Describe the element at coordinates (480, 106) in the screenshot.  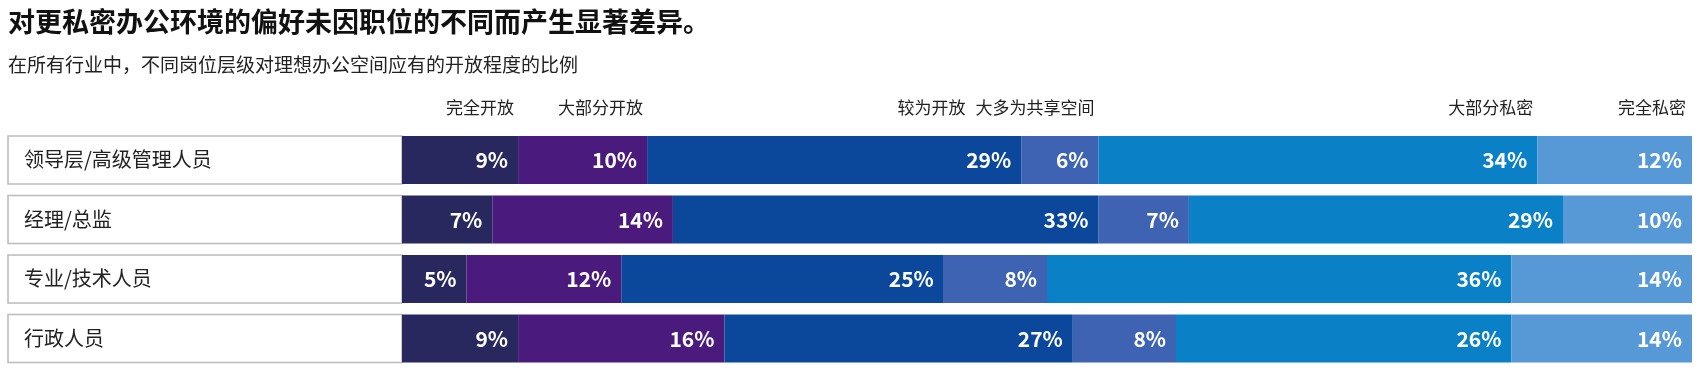
I see `series-label: 完全开放` at that location.